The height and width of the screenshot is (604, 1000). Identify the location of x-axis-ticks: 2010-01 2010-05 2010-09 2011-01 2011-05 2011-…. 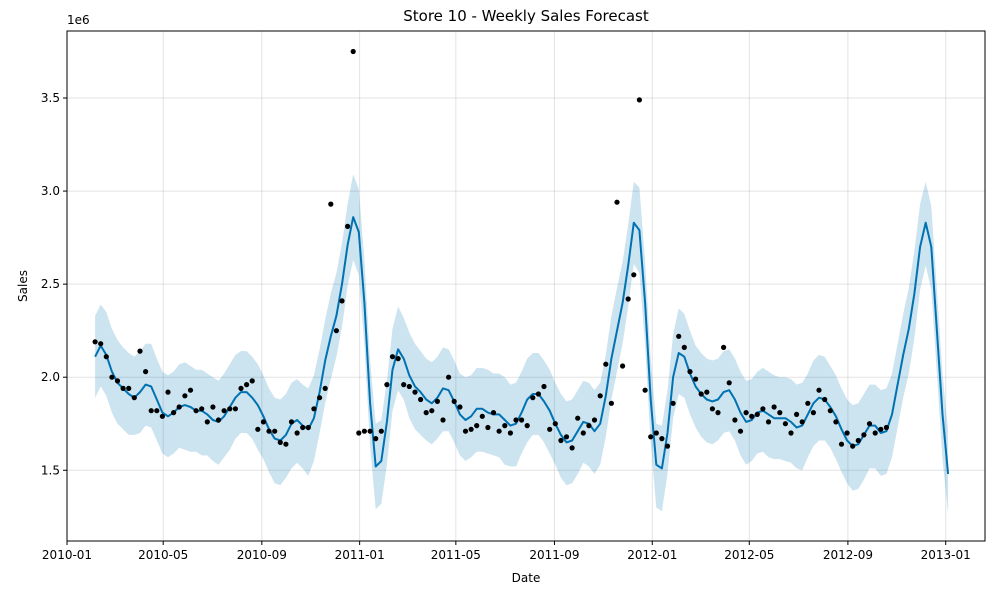
(506, 551).